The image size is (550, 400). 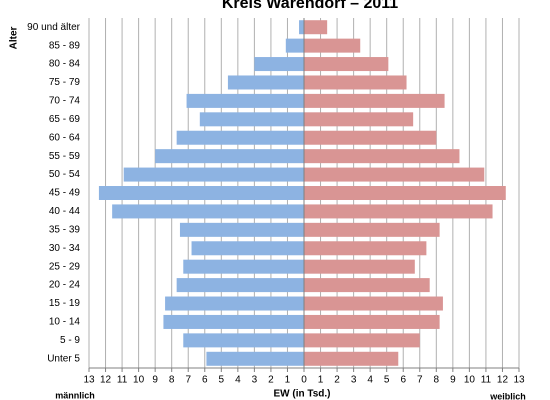 I want to click on y-tick-label: 45 - 49, so click(x=65, y=193).